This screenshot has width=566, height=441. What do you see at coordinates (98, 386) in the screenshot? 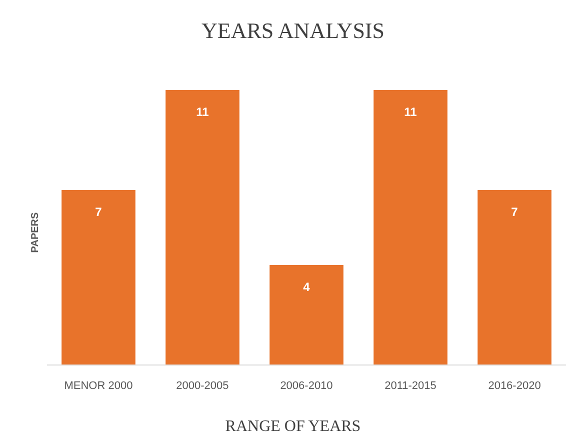
I see `x-tick-label: MENOR 2000` at bounding box center [98, 386].